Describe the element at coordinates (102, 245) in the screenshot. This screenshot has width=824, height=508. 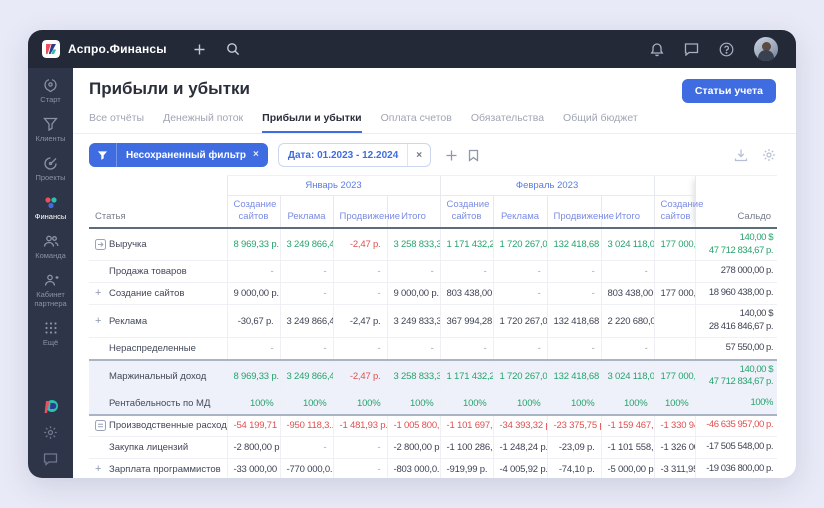
I see `expand-icon` at that location.